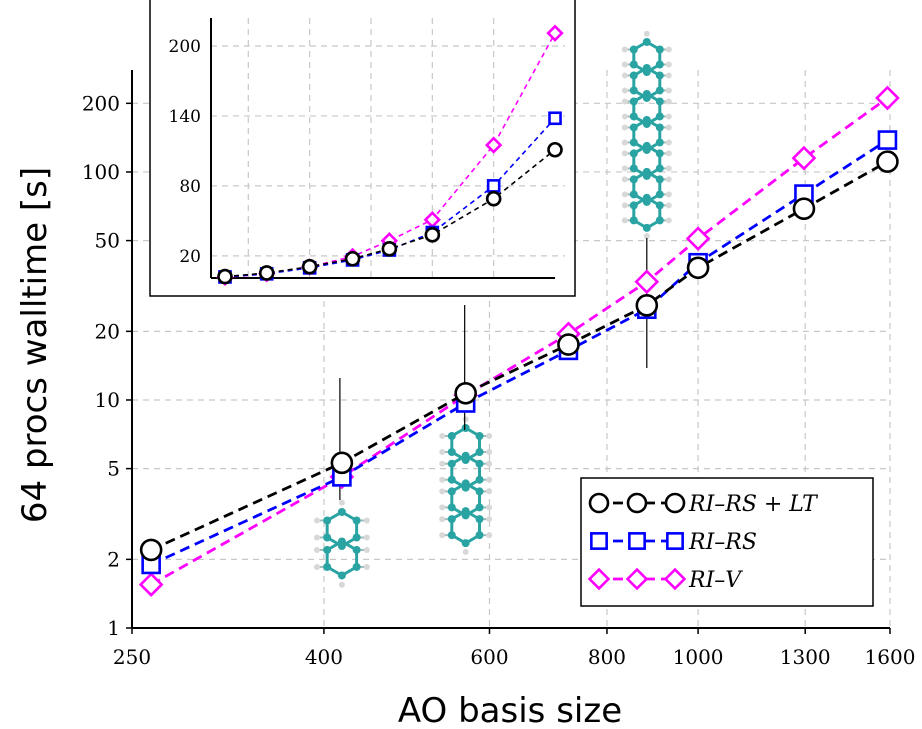  What do you see at coordinates (715, 580) in the screenshot?
I see `legend-label: RI–V` at bounding box center [715, 580].